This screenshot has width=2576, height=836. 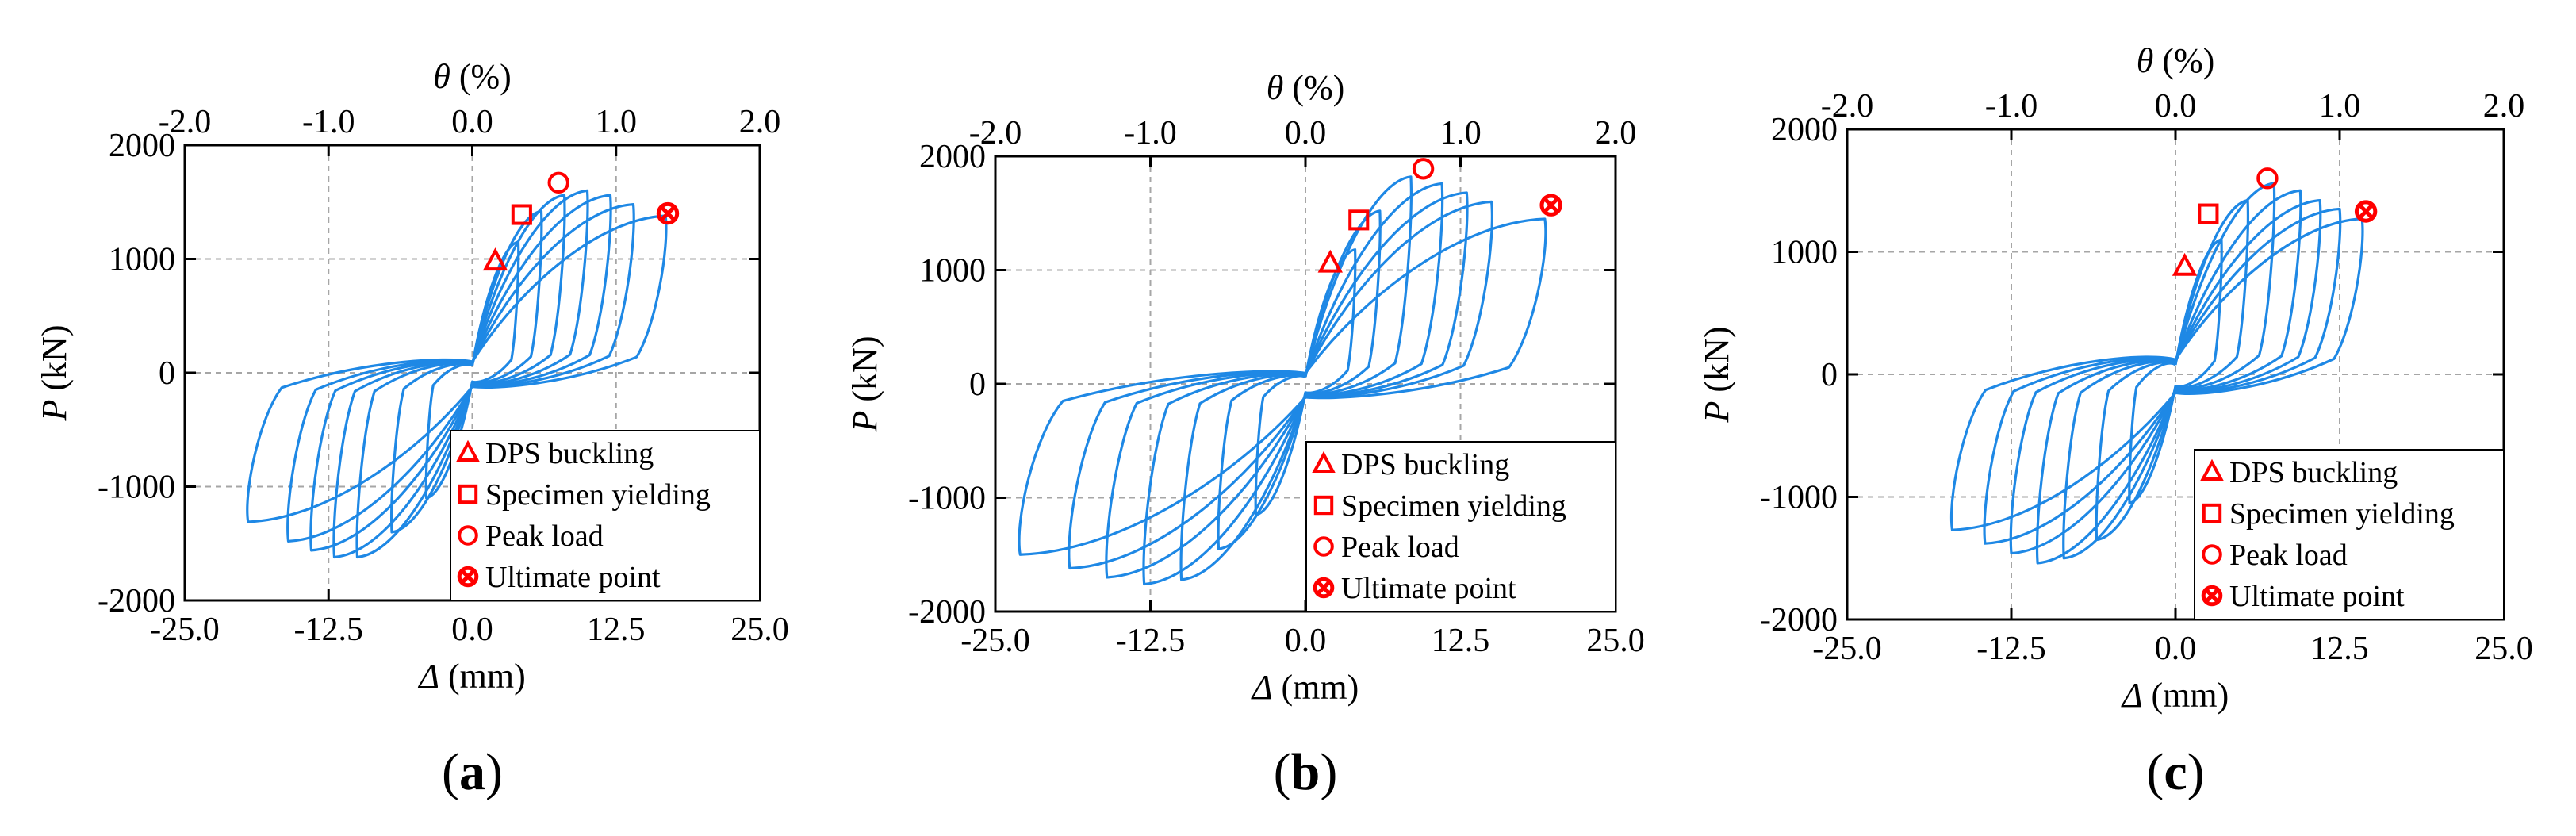 I want to click on panel-label: (b), so click(x=1306, y=772).